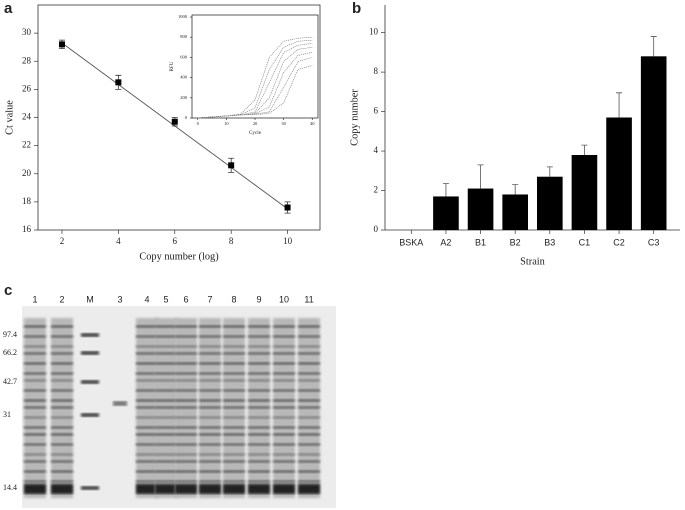 The image size is (685, 510). What do you see at coordinates (198, 123) in the screenshot?
I see `x-tick-label: 0` at bounding box center [198, 123].